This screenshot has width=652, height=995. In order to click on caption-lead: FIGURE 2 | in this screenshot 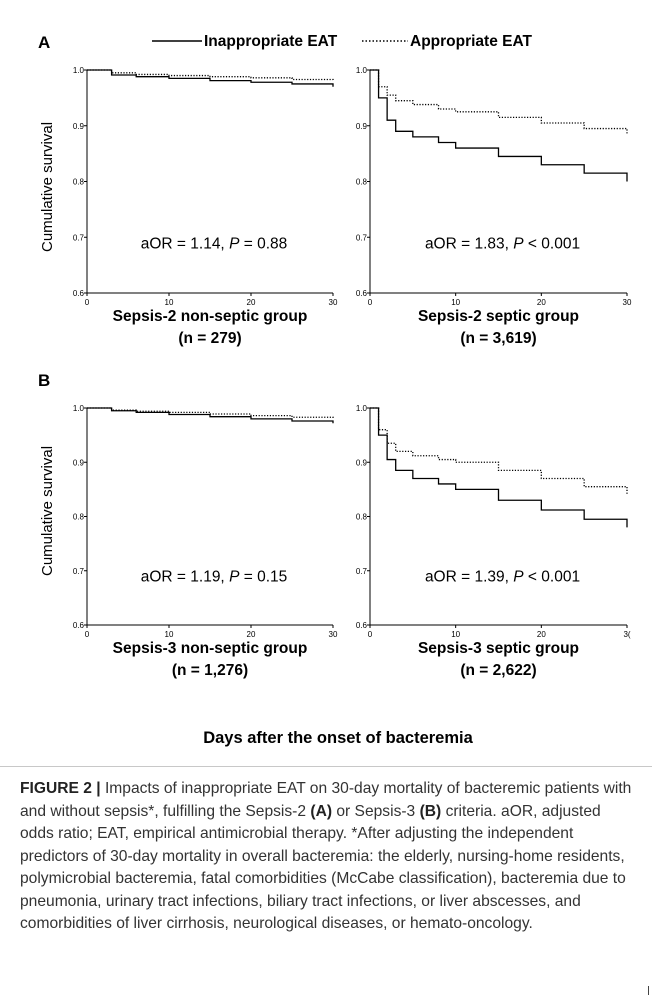, I will do `click(60, 788)`.